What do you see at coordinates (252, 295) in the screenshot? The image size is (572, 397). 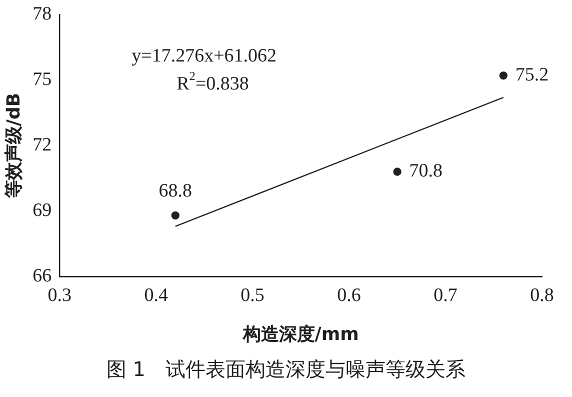 I see `x-tick-label: 0.5` at bounding box center [252, 295].